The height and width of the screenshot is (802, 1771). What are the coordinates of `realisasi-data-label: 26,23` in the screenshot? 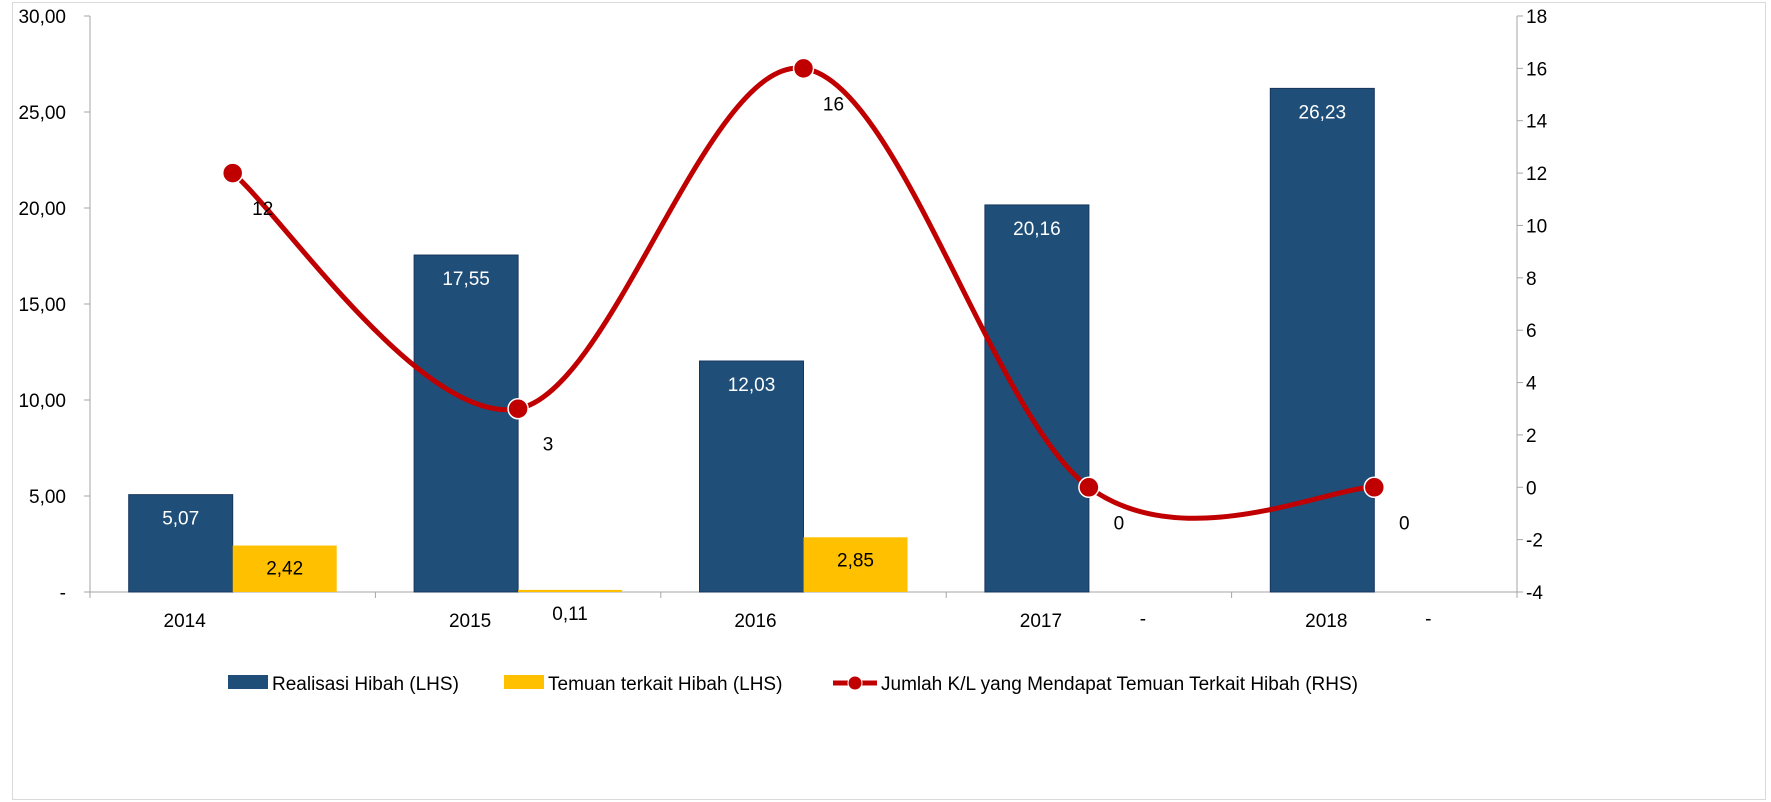 It's located at (1323, 112).